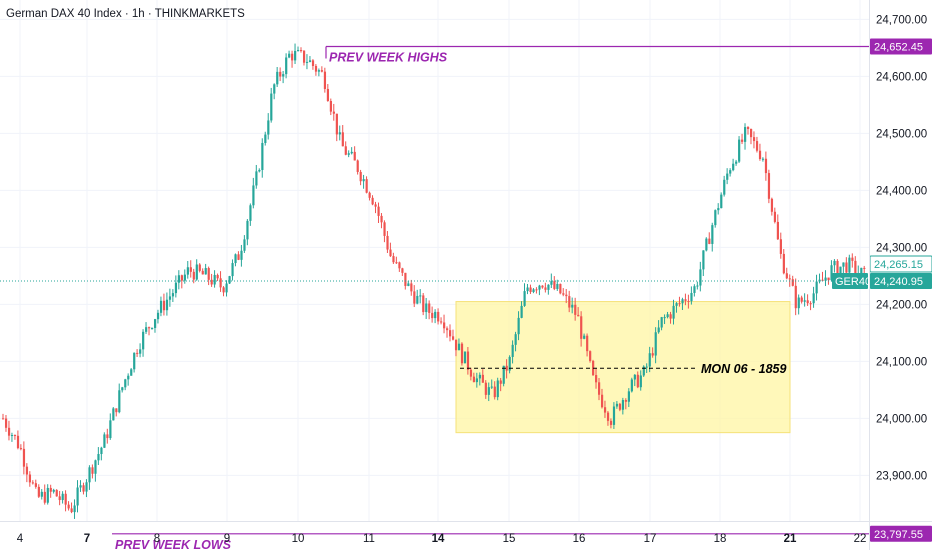  I want to click on x-tick-label: 18, so click(720, 539).